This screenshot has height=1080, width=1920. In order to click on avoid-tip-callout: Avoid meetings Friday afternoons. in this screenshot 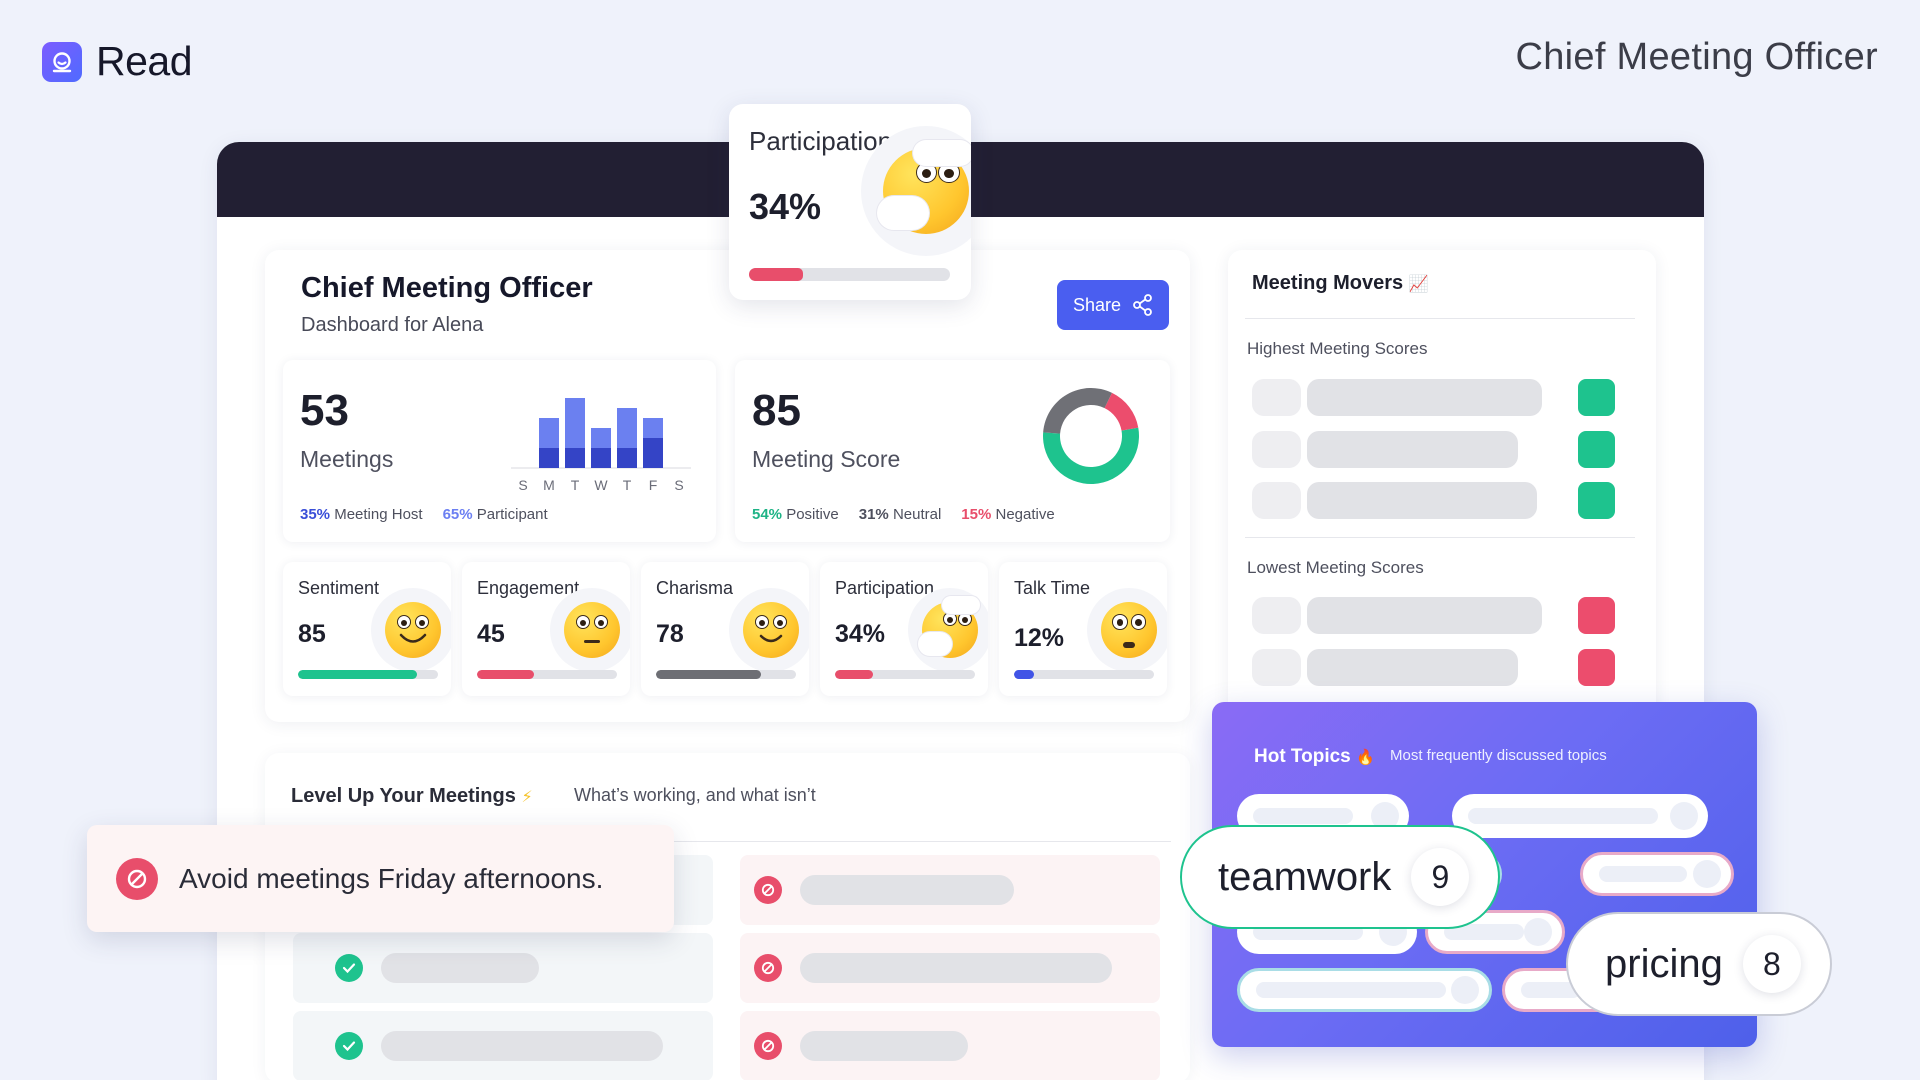, I will do `click(380, 878)`.